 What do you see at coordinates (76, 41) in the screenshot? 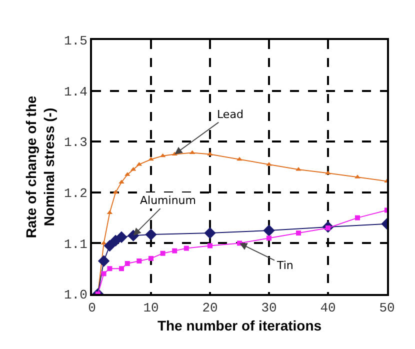
I see `y-tick-label: 1.5` at bounding box center [76, 41].